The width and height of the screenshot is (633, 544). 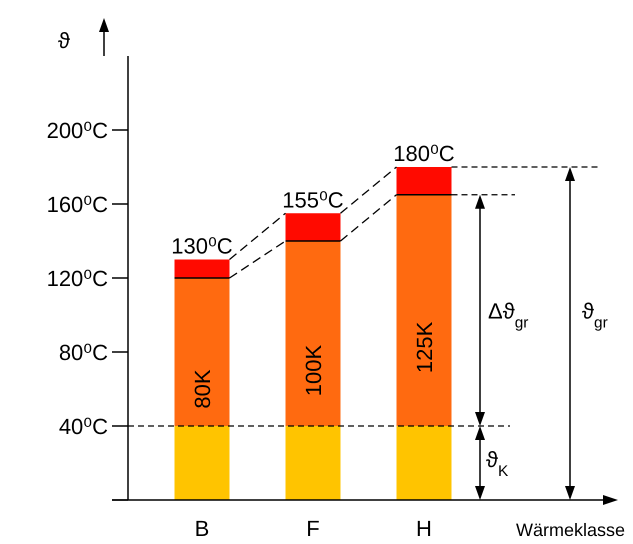 I want to click on y-tick-label: 160⁰C, so click(x=77, y=204).